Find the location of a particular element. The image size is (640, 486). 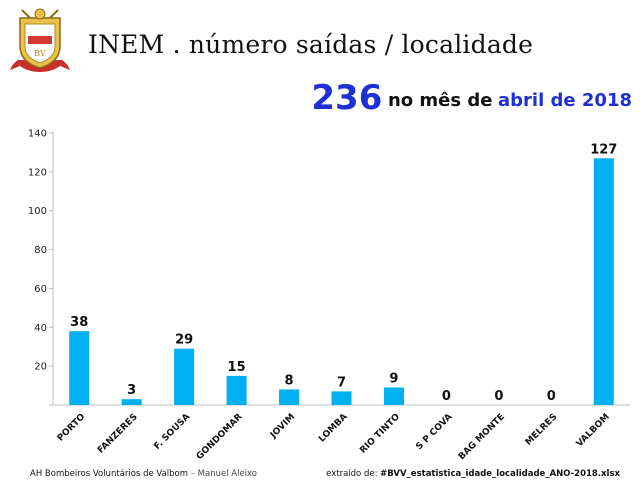

bombeiros-shield-logo-icon: BV is located at coordinates (40, 40).